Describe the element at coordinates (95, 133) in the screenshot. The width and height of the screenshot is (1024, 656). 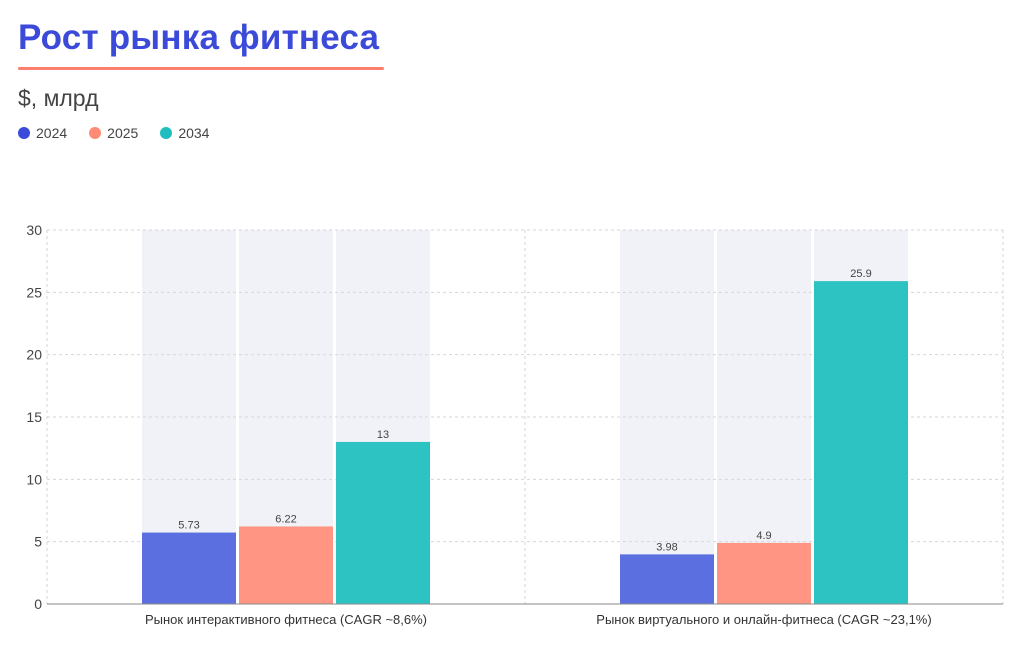
I see `legend-swatch-2025` at that location.